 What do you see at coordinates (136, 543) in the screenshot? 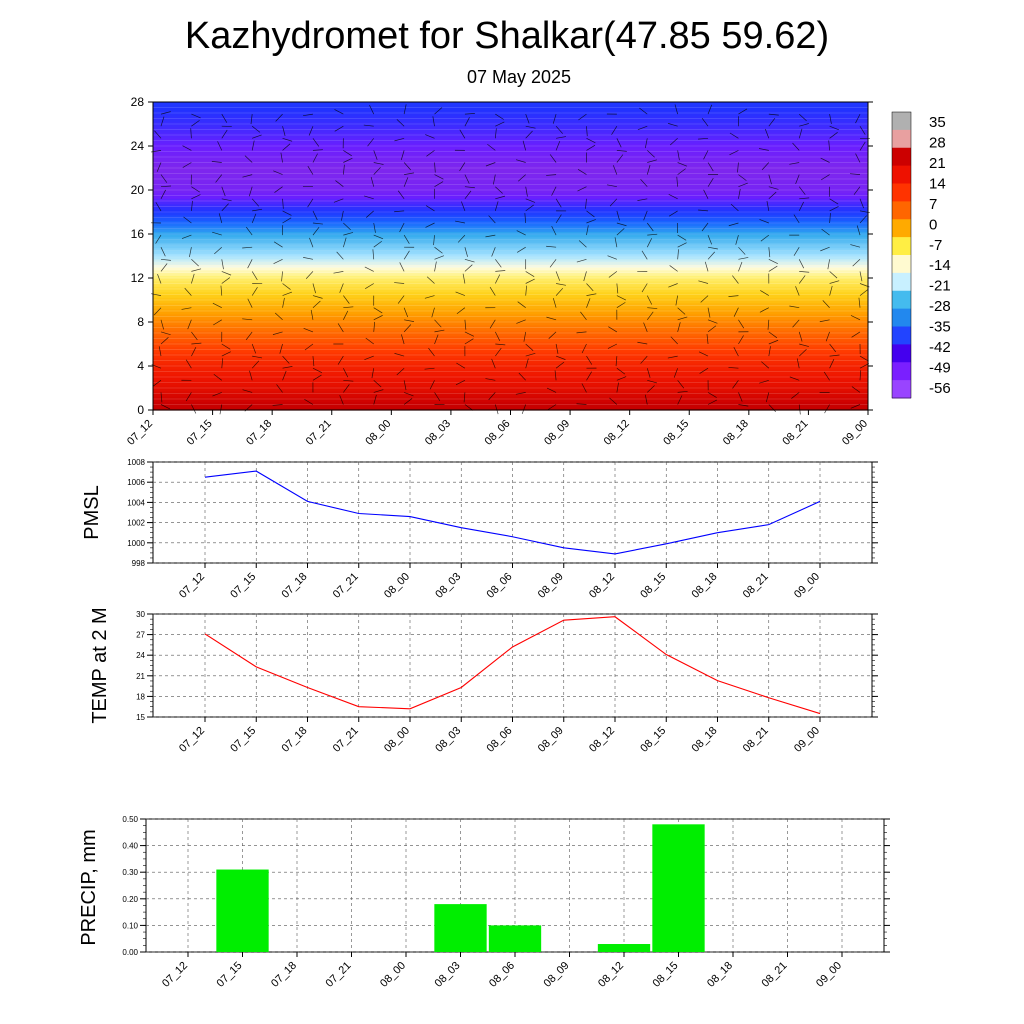
I see `y-tick-label: 1000` at bounding box center [136, 543].